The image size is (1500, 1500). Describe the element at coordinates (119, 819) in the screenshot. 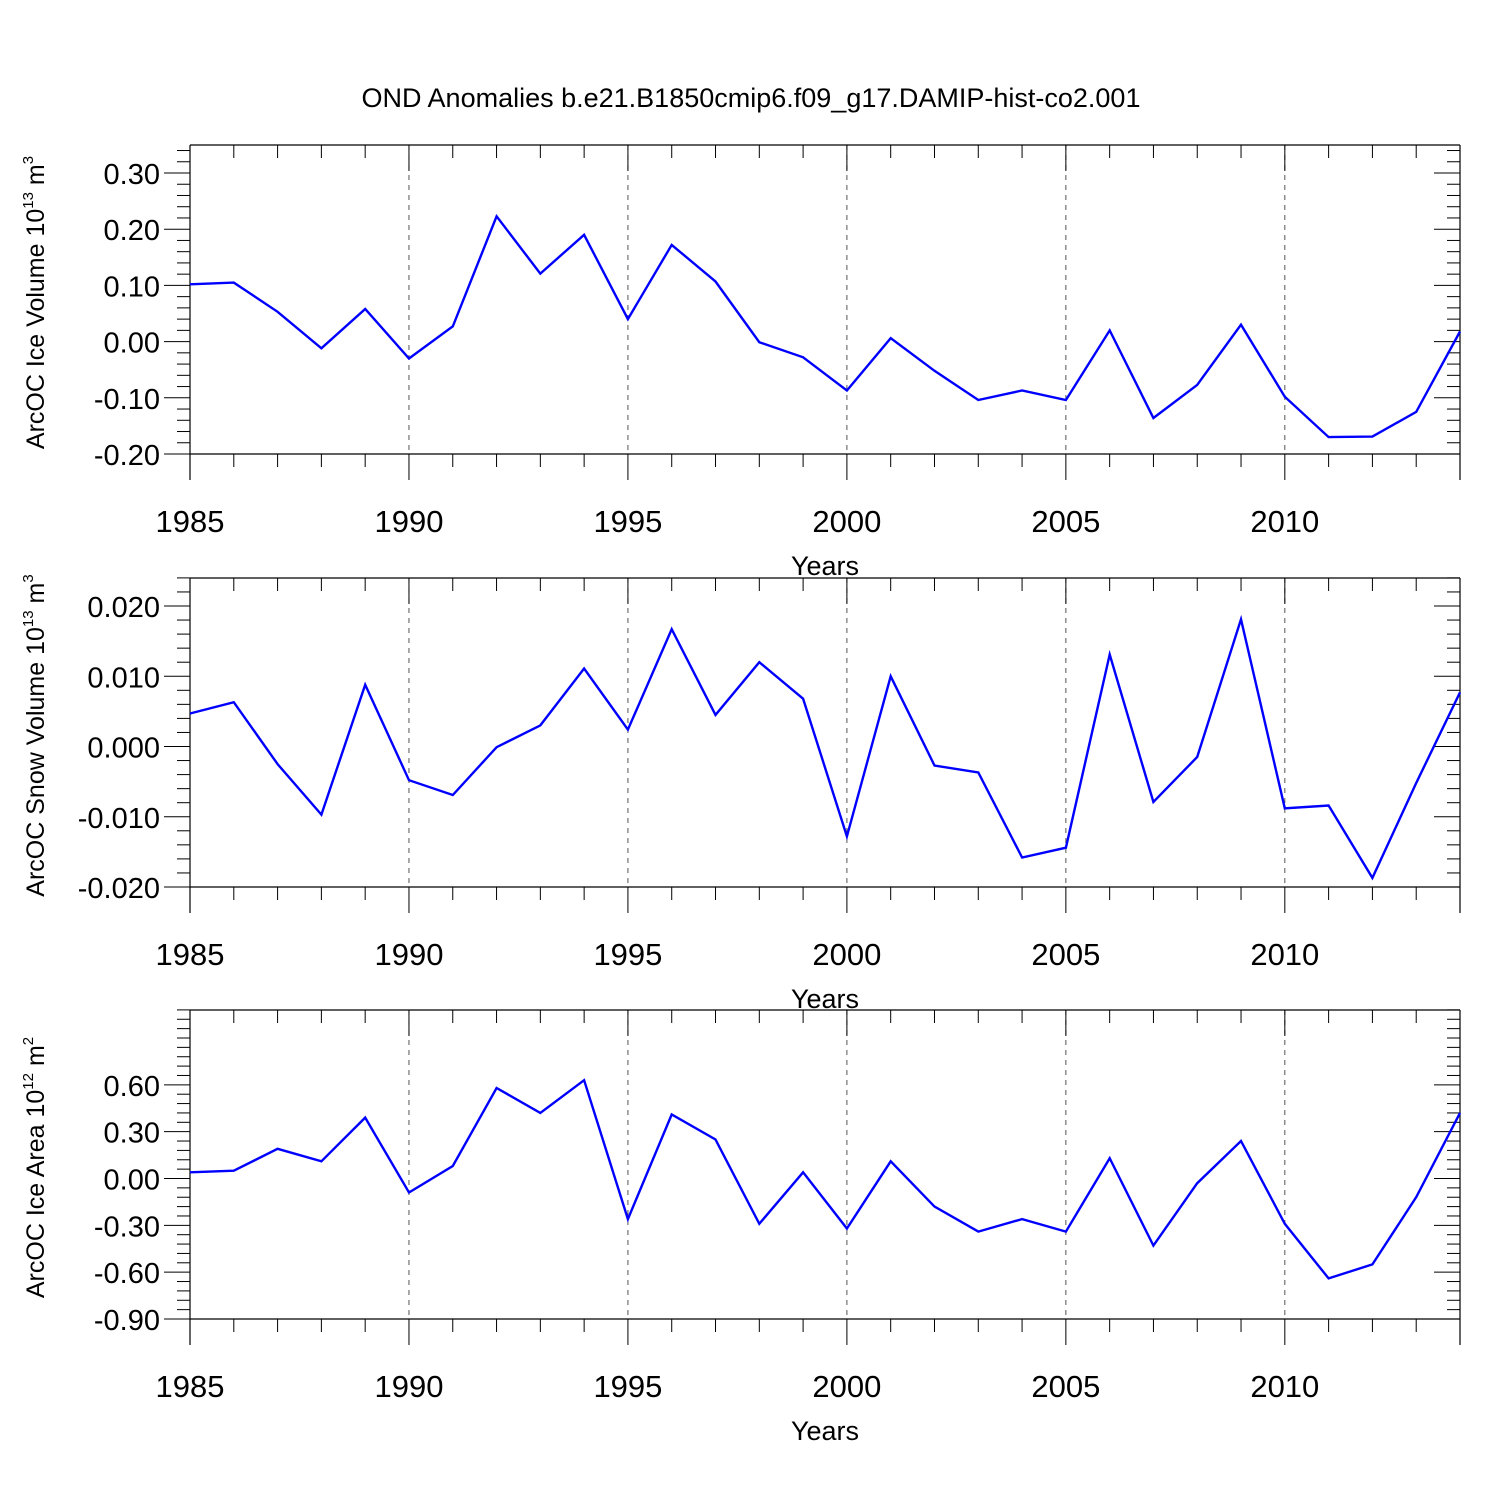

I see `y-tick-label: -0.010` at that location.